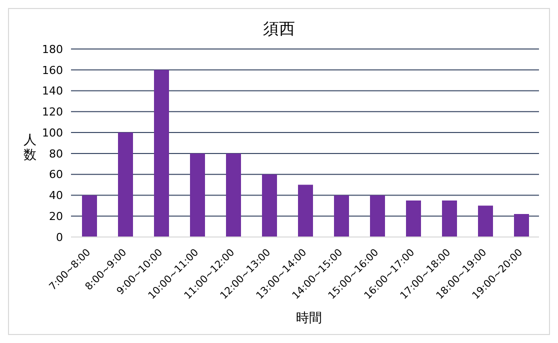 This screenshot has height=343, width=558. I want to click on x-axis-title: 時間, so click(309, 318).